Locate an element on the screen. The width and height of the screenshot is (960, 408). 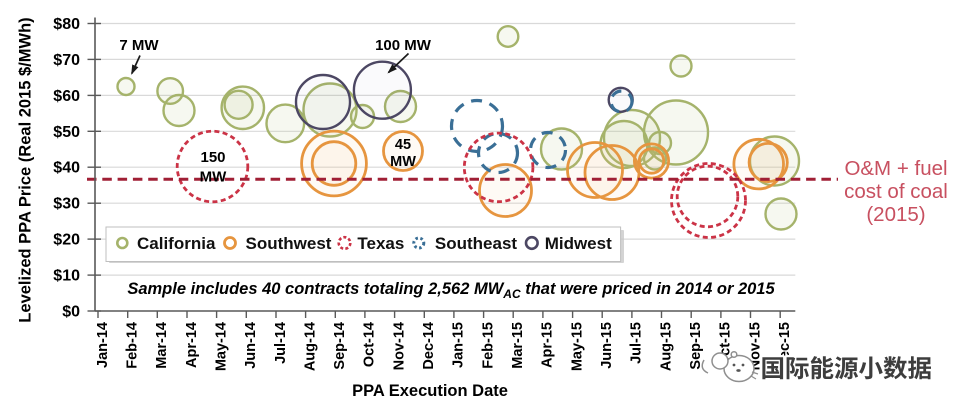
svg-text: Mar-14 is located at coordinates (162, 345).